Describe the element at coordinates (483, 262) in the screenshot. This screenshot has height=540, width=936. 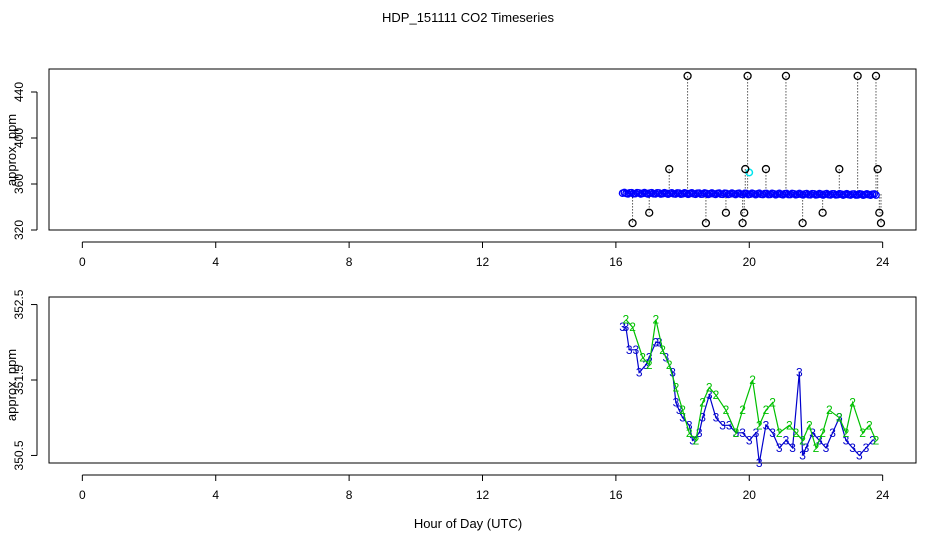
I see `top-x-tick-label: 12` at that location.